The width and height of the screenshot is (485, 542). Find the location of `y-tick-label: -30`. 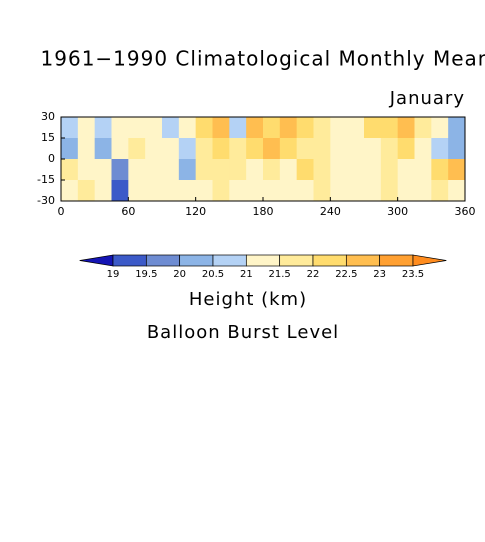

y-tick-label: -30 is located at coordinates (46, 200).